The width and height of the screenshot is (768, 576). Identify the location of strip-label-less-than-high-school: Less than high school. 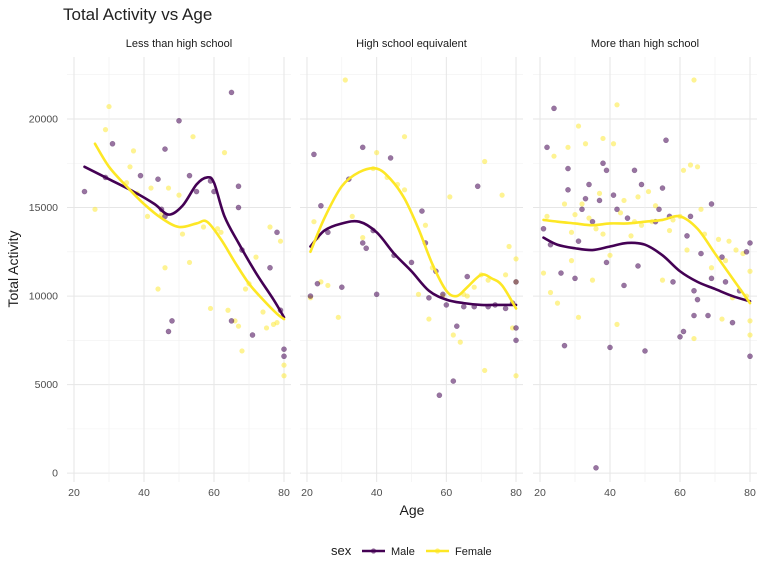
(179, 44).